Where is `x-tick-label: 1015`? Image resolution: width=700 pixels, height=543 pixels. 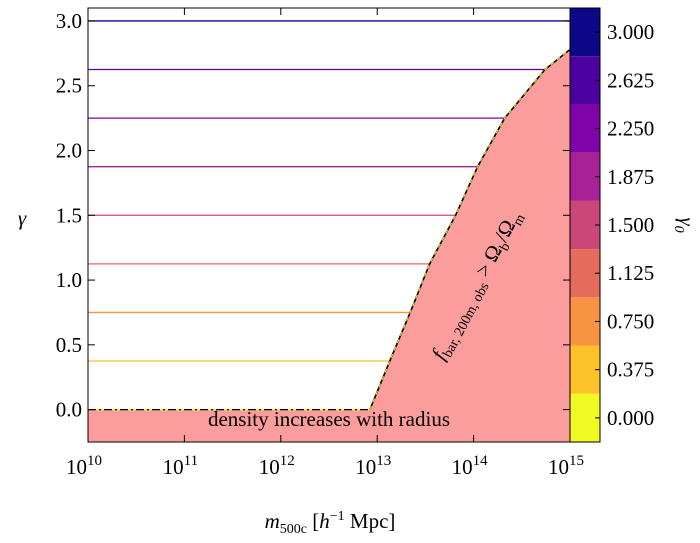 x-tick-label: 1015 is located at coordinates (566, 466).